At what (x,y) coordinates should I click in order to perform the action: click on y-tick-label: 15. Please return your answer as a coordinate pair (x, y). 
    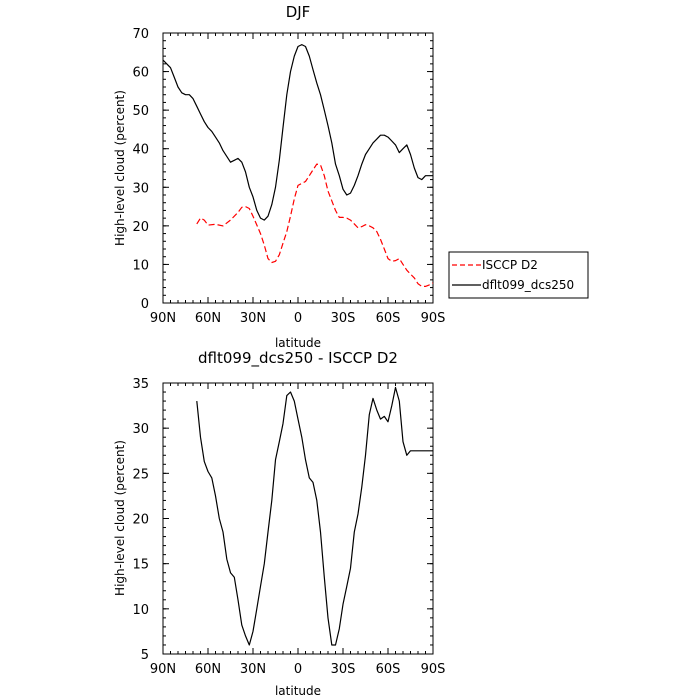
    Looking at the image, I should click on (140, 565).